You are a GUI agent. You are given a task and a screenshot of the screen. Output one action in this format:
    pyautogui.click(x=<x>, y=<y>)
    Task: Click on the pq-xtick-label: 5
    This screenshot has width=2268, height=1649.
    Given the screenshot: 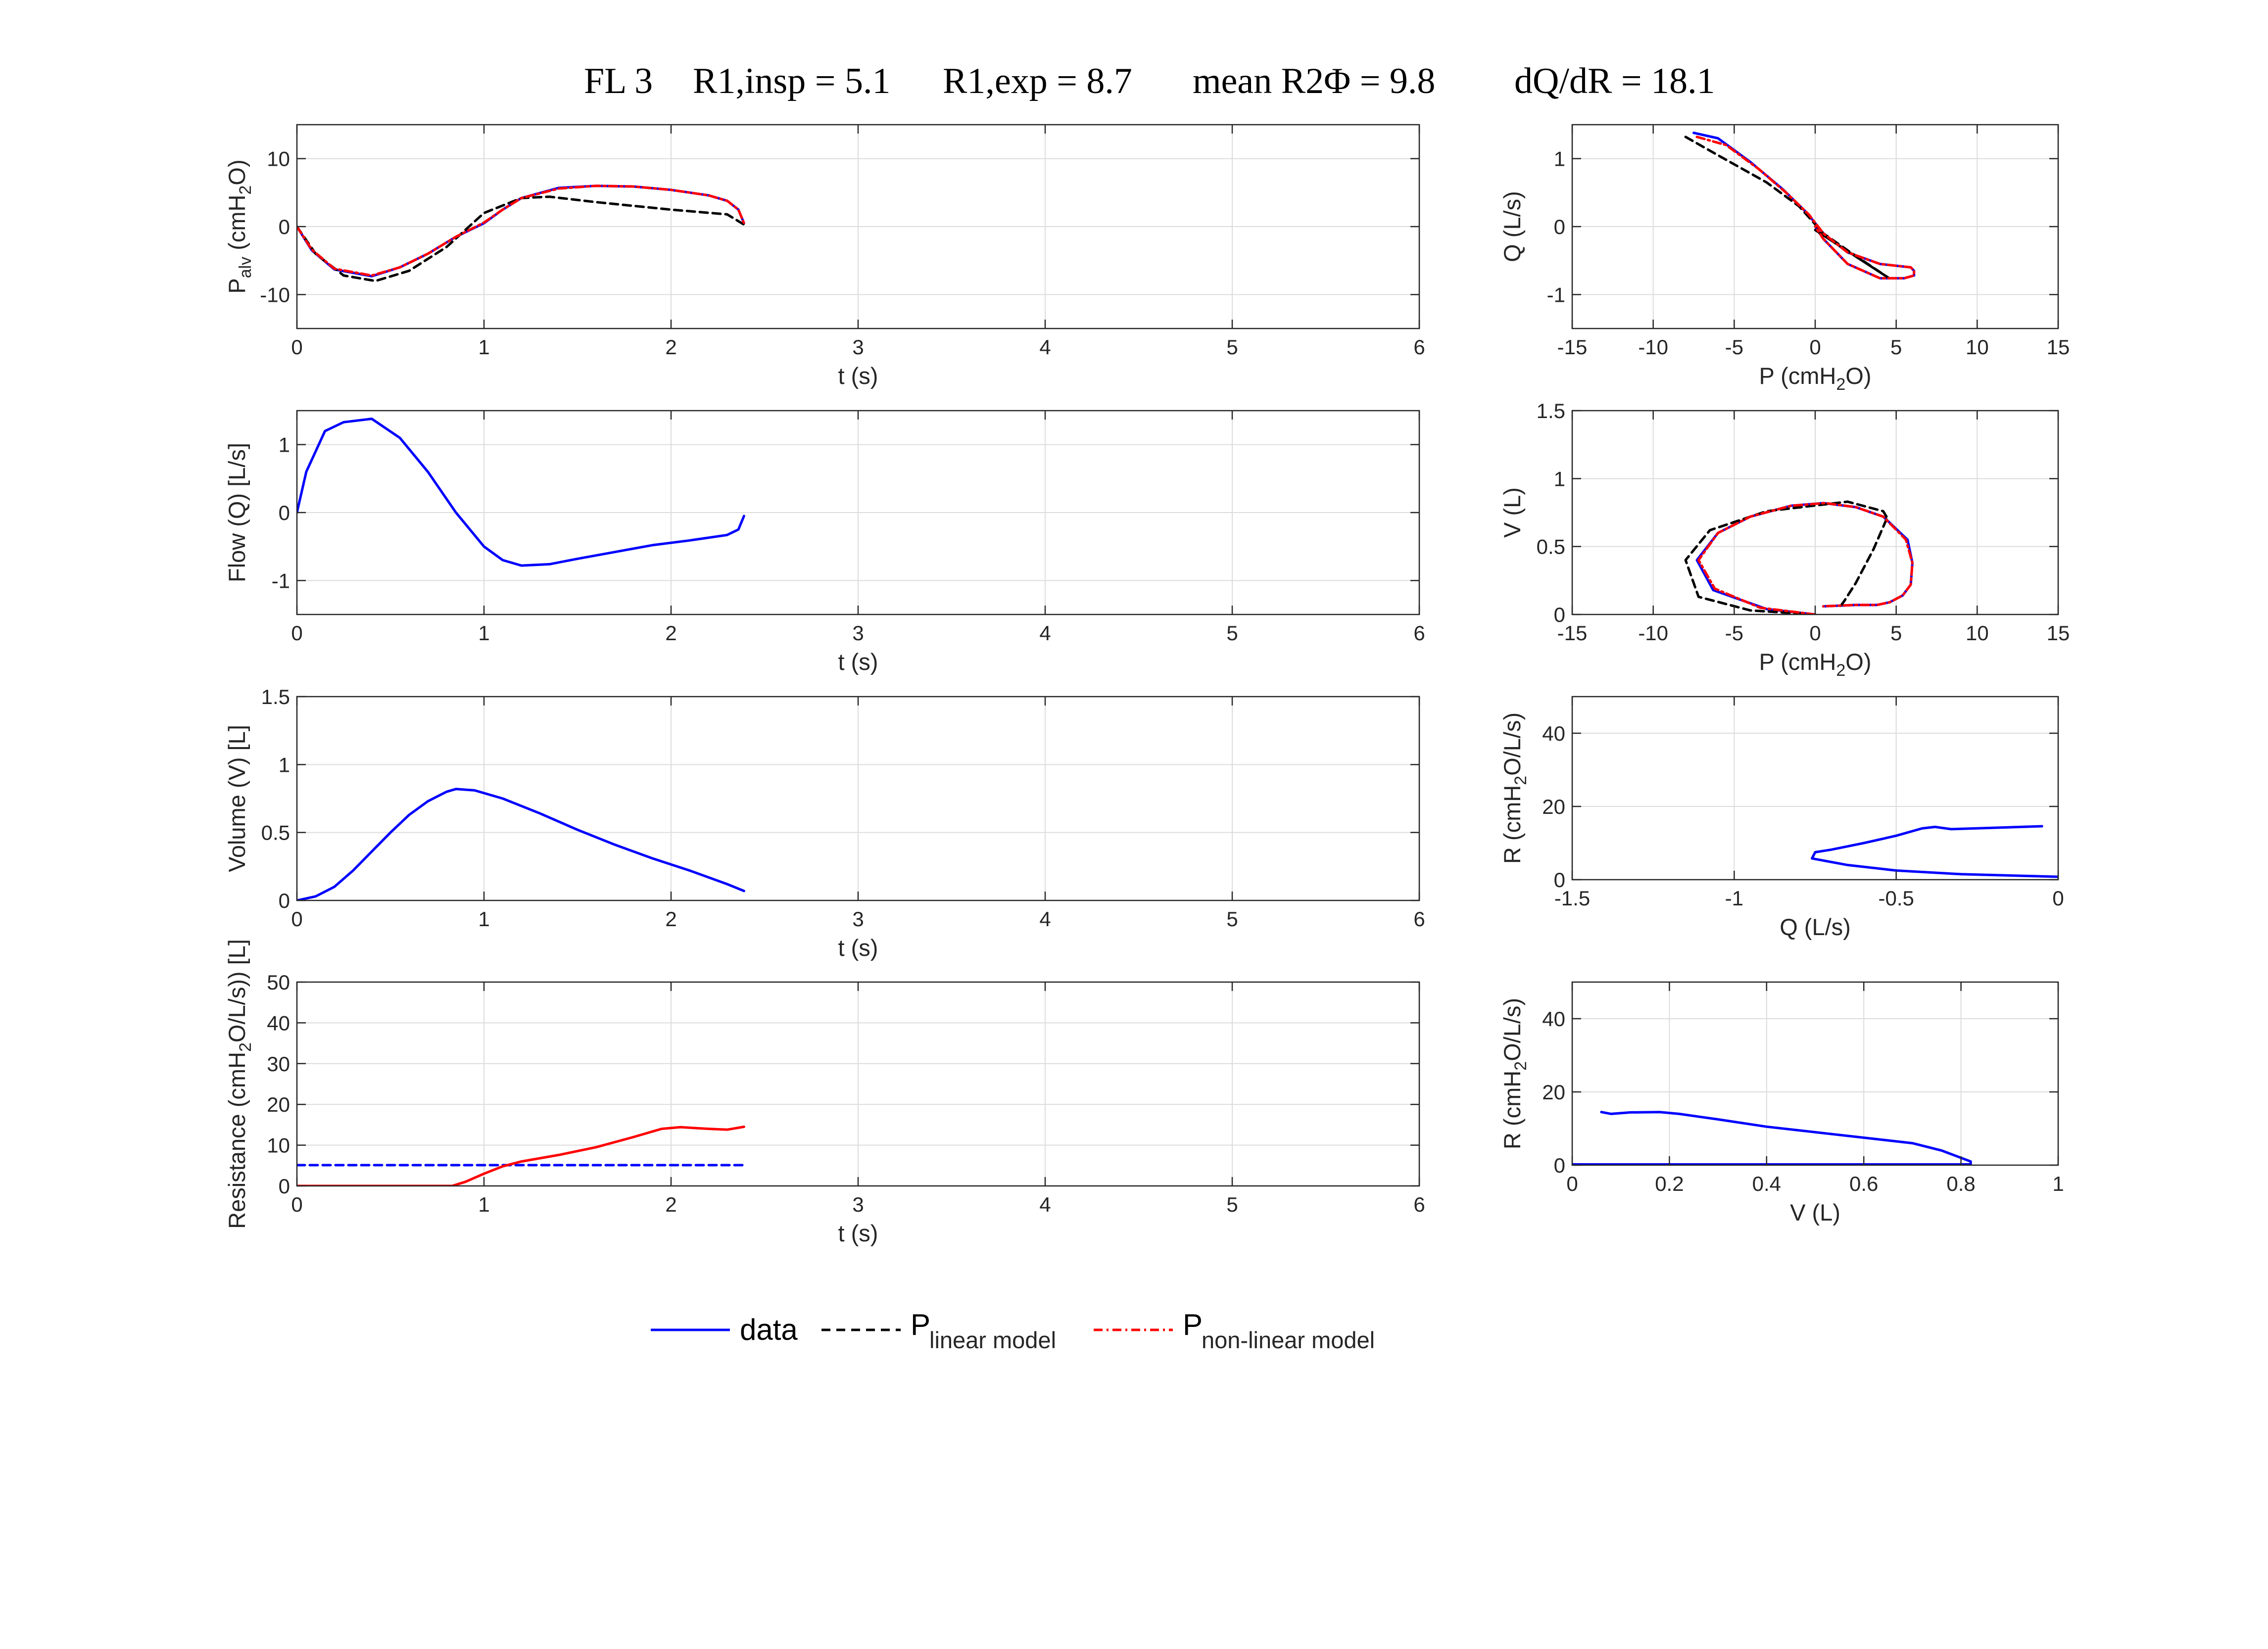 What is the action you would take?
    pyautogui.click(x=1896, y=347)
    